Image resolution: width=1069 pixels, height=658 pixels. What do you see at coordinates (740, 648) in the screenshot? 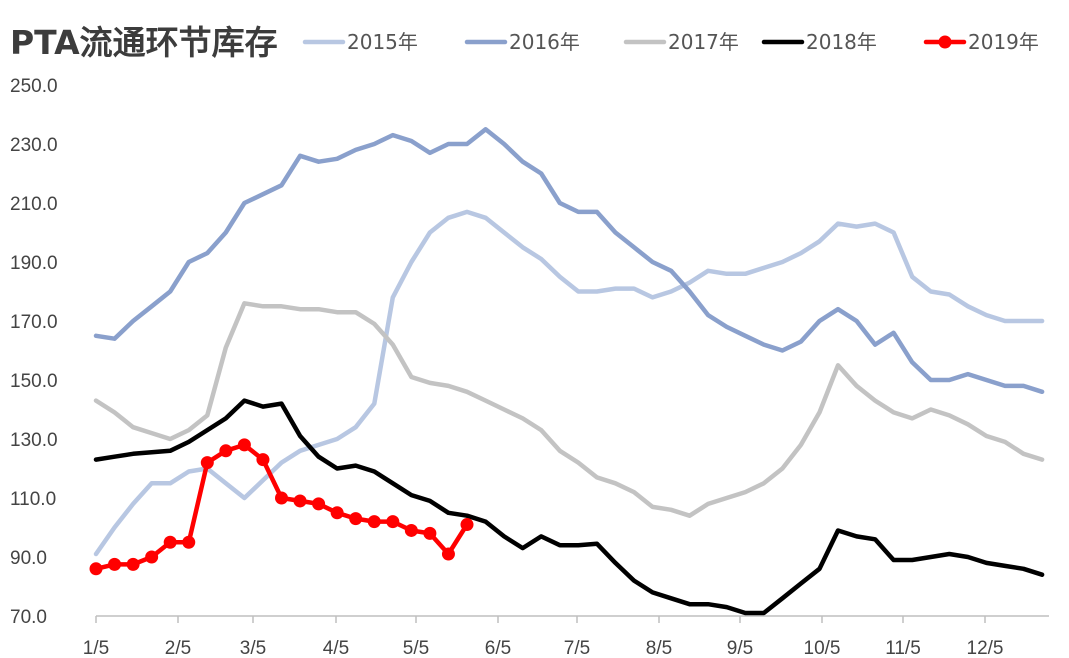
I see `x-tick-label: 9/5` at bounding box center [740, 648].